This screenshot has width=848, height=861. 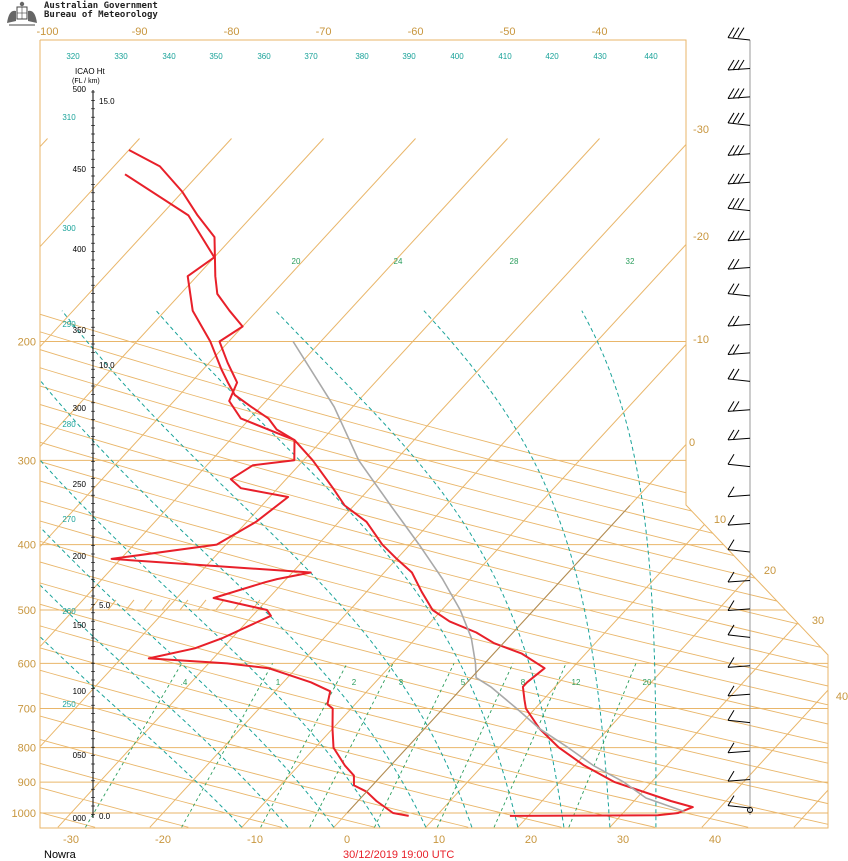 I want to click on theta-label: 360, so click(x=264, y=56).